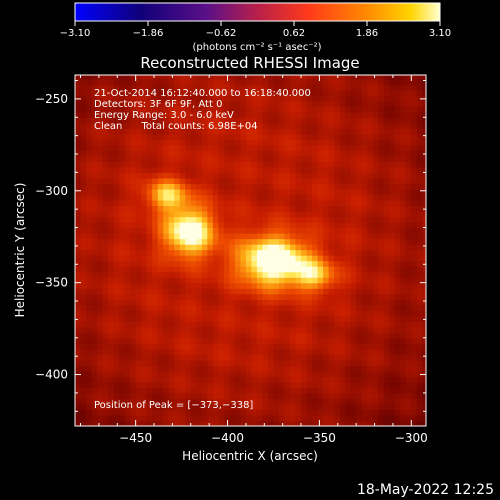 The image size is (500, 500). Describe the element at coordinates (256, 47) in the screenshot. I see `colorbar-unit-label: (photons cm⁻² s⁻¹ asec⁻²)` at that location.